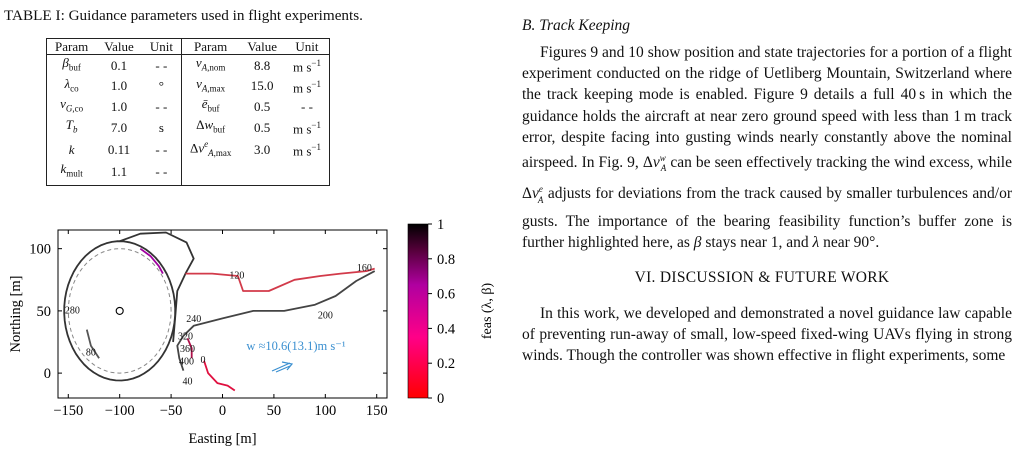 The image size is (1019, 462). I want to click on x-tick-label: 0, so click(222, 411).